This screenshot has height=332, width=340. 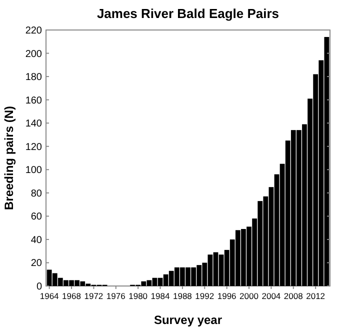 What do you see at coordinates (316, 296) in the screenshot?
I see `x-tick-label: 2012` at bounding box center [316, 296].